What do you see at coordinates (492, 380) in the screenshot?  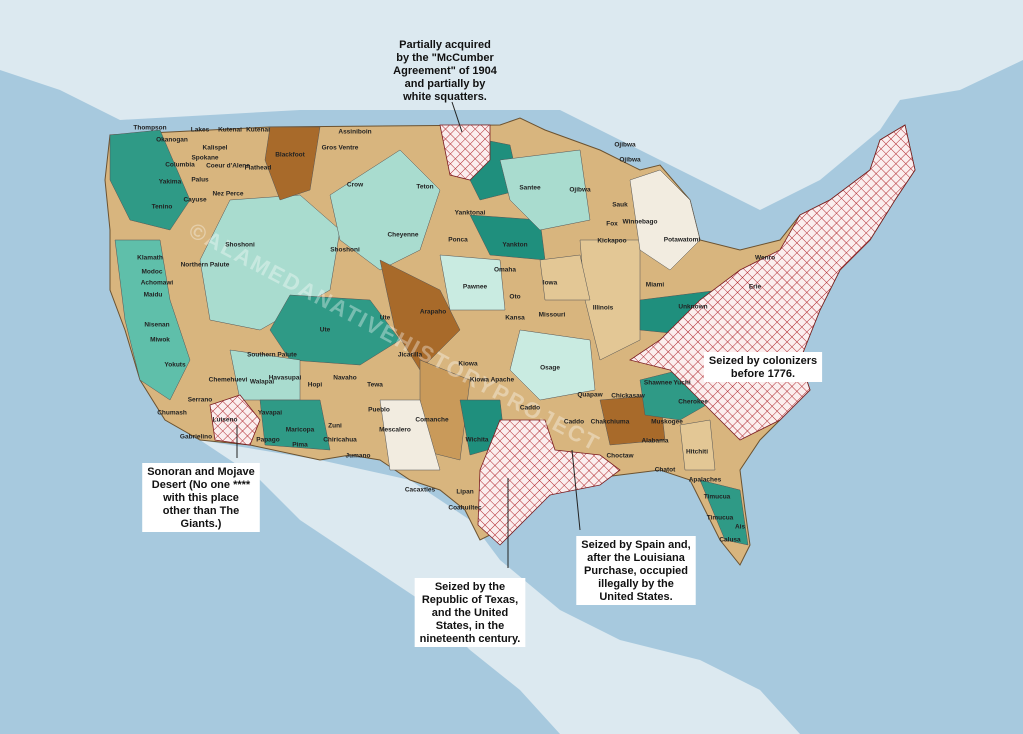 I see `tribe-label: Kiowa Apache` at bounding box center [492, 380].